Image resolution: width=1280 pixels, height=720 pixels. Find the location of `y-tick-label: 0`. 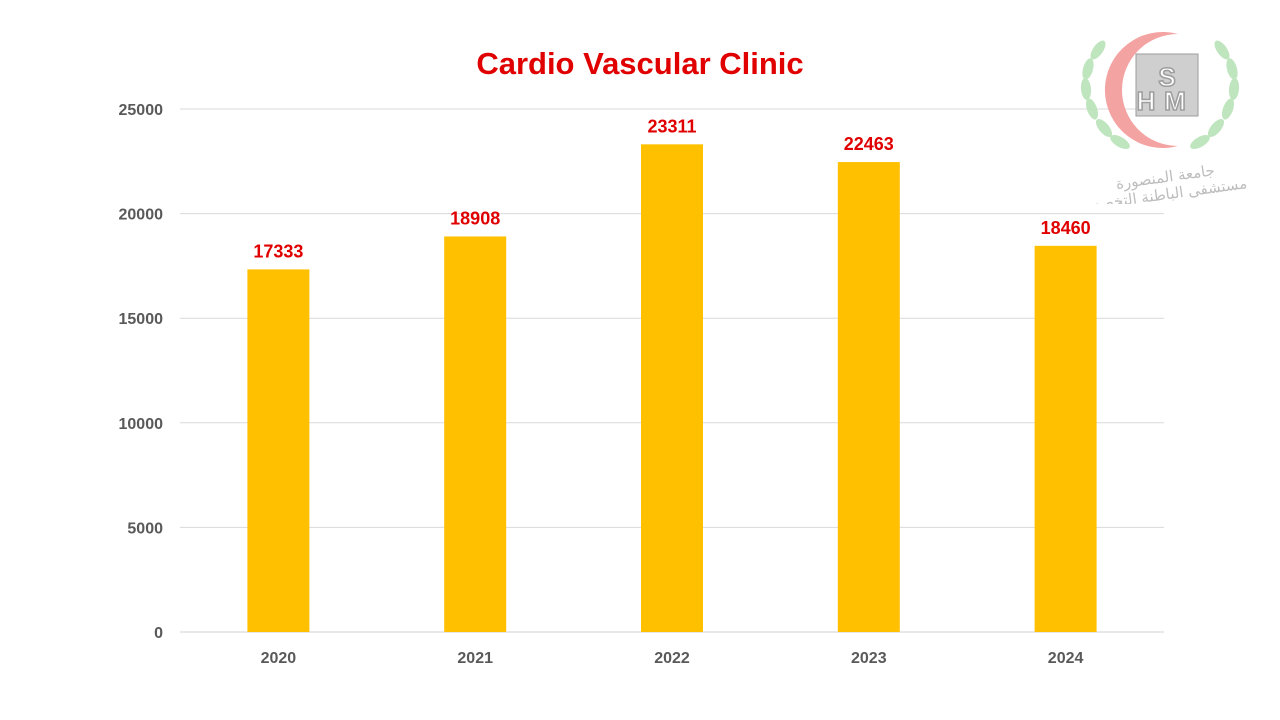

y-tick-label: 0 is located at coordinates (158, 633).